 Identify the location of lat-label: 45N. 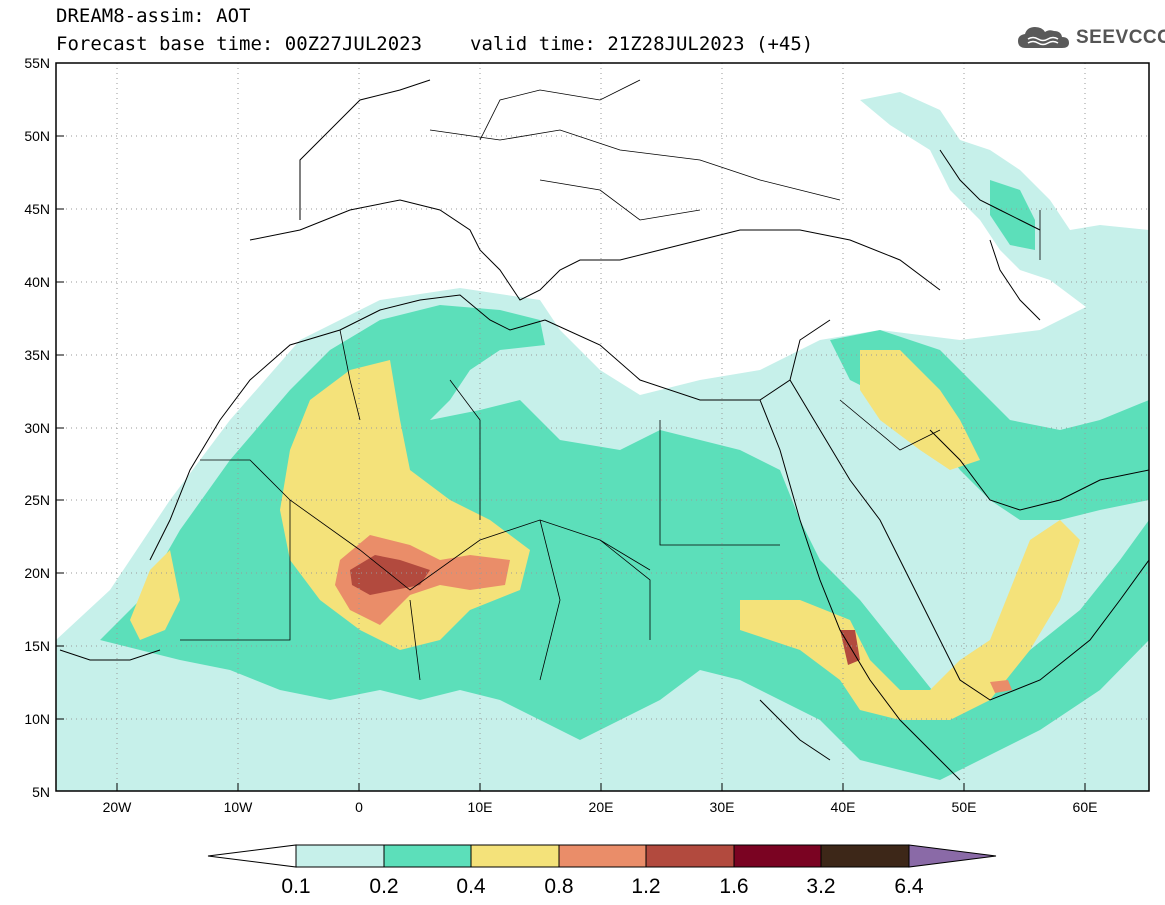
(37, 209).